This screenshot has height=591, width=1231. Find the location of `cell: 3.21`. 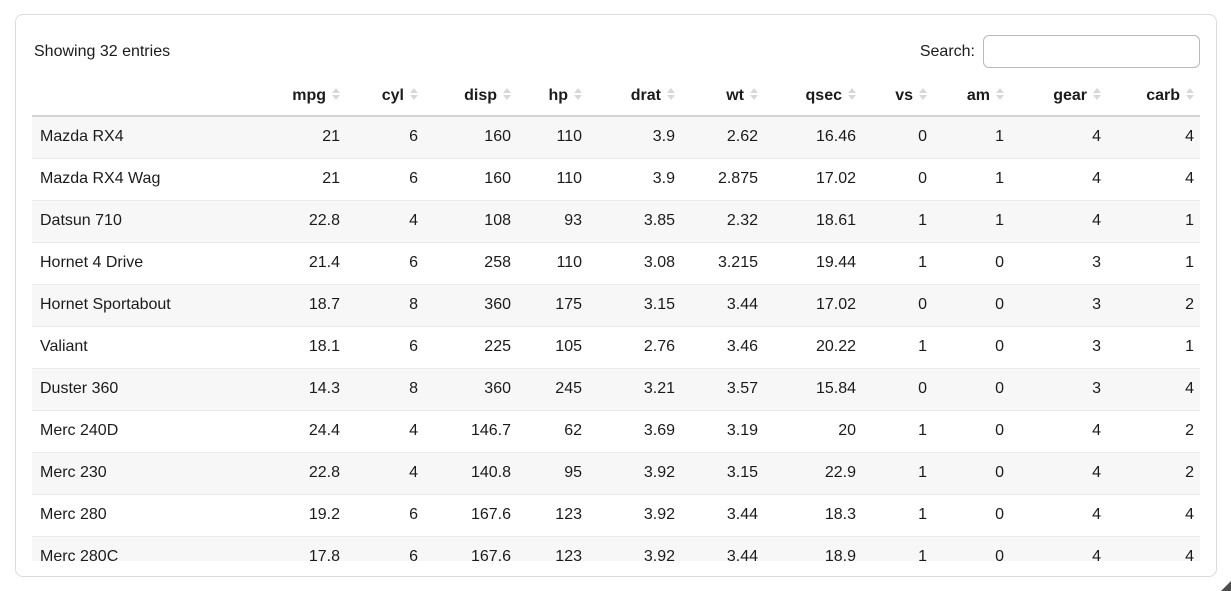

cell: 3.21 is located at coordinates (636, 389).